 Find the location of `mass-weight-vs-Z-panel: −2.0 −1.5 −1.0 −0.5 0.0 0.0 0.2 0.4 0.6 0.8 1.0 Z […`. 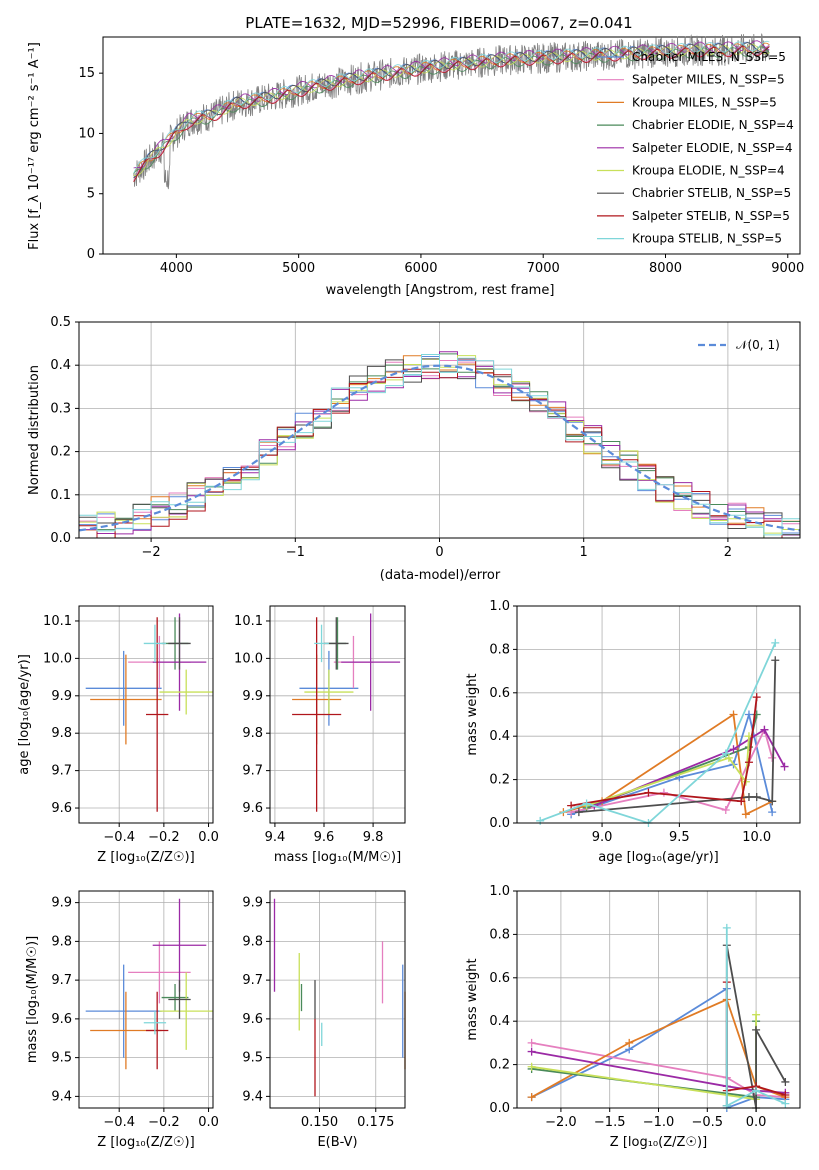

mass-weight-vs-Z-panel: −2.0 −1.5 −1.0 −0.5 0.0 0.0 0.2 0.4 0.6 0.8 1.0 Z [… is located at coordinates (633, 1017).